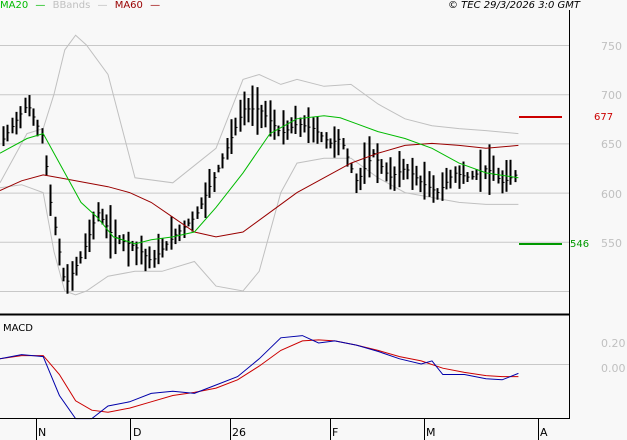  Describe the element at coordinates (580, 244) in the screenshot. I see `support-label: 546` at that location.